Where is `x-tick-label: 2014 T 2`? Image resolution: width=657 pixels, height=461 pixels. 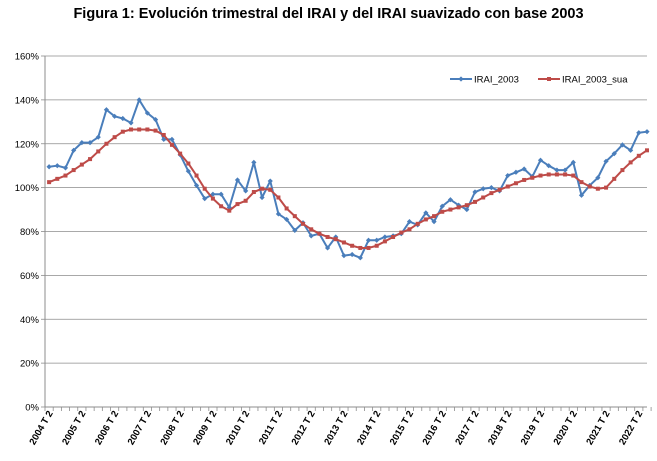
x-tick-label: 2014 T 2 is located at coordinates (369, 428).